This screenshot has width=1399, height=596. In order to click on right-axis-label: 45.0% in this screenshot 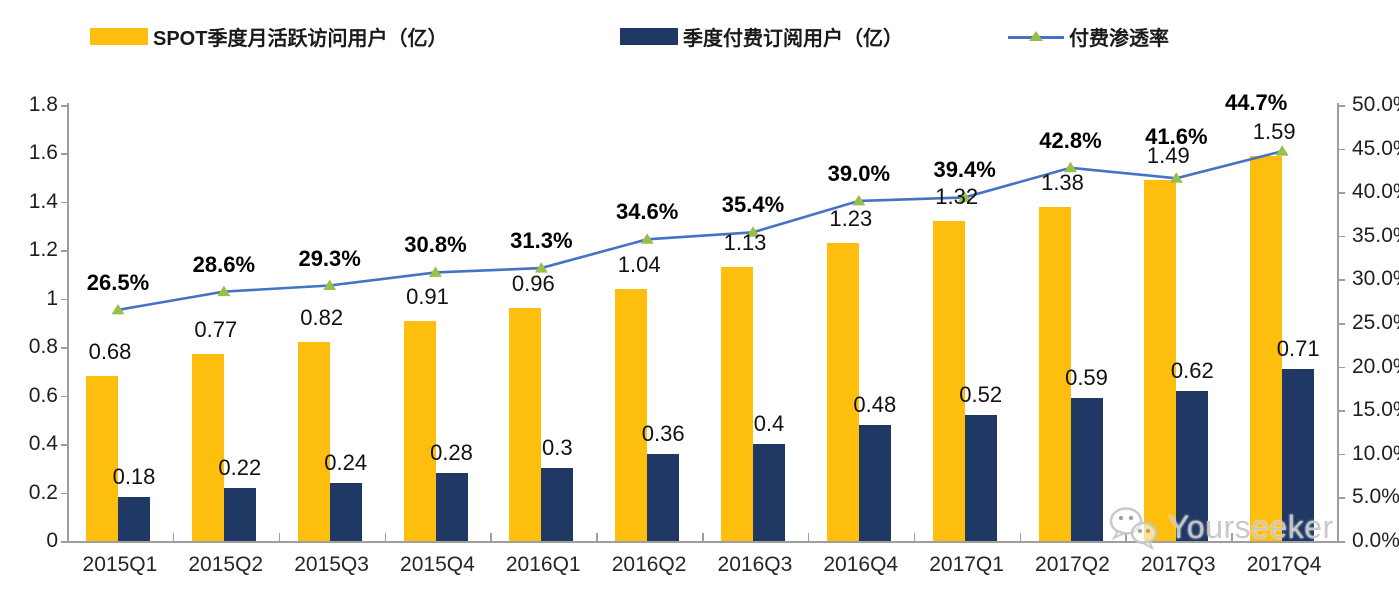, I will do `click(1375, 148)`.